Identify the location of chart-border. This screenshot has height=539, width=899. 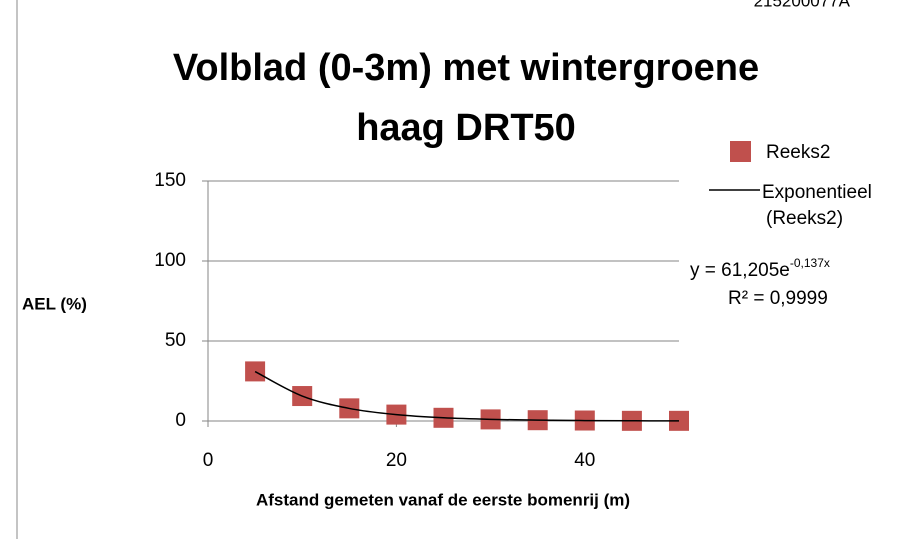
(17, 269).